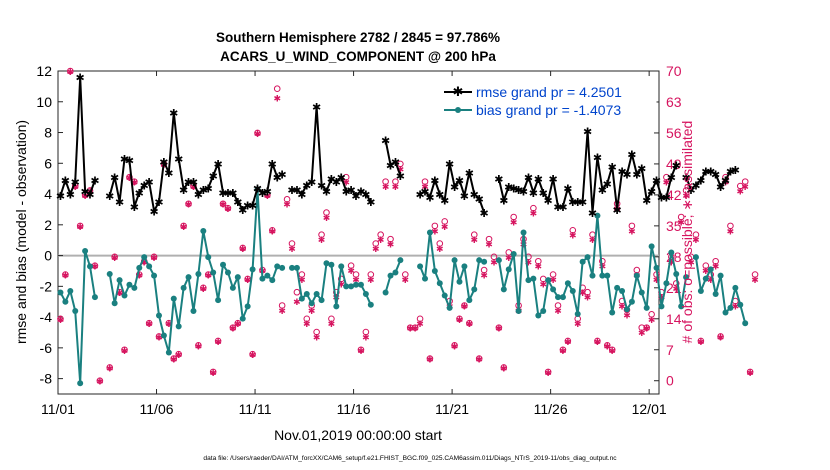 The width and height of the screenshot is (830, 470). Describe the element at coordinates (548, 110) in the screenshot. I see `legend-bias-label: bias grand pr = -1.4073` at that location.